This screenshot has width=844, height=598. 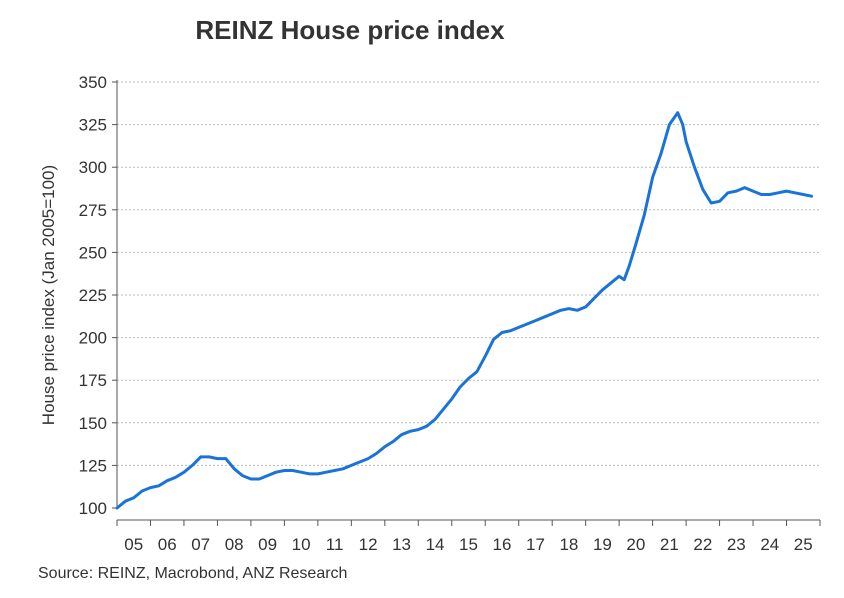 What do you see at coordinates (93, 252) in the screenshot?
I see `y-tick-label: 250` at bounding box center [93, 252].